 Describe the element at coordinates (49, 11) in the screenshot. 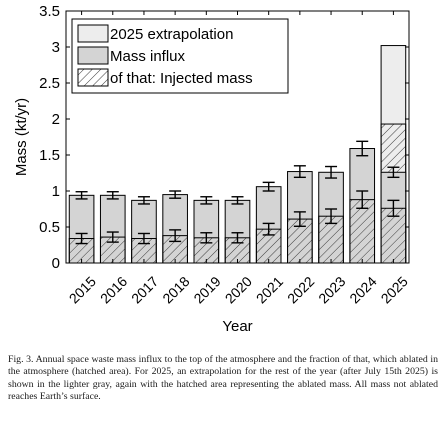

I see `y-tick-label: 3.5` at that location.